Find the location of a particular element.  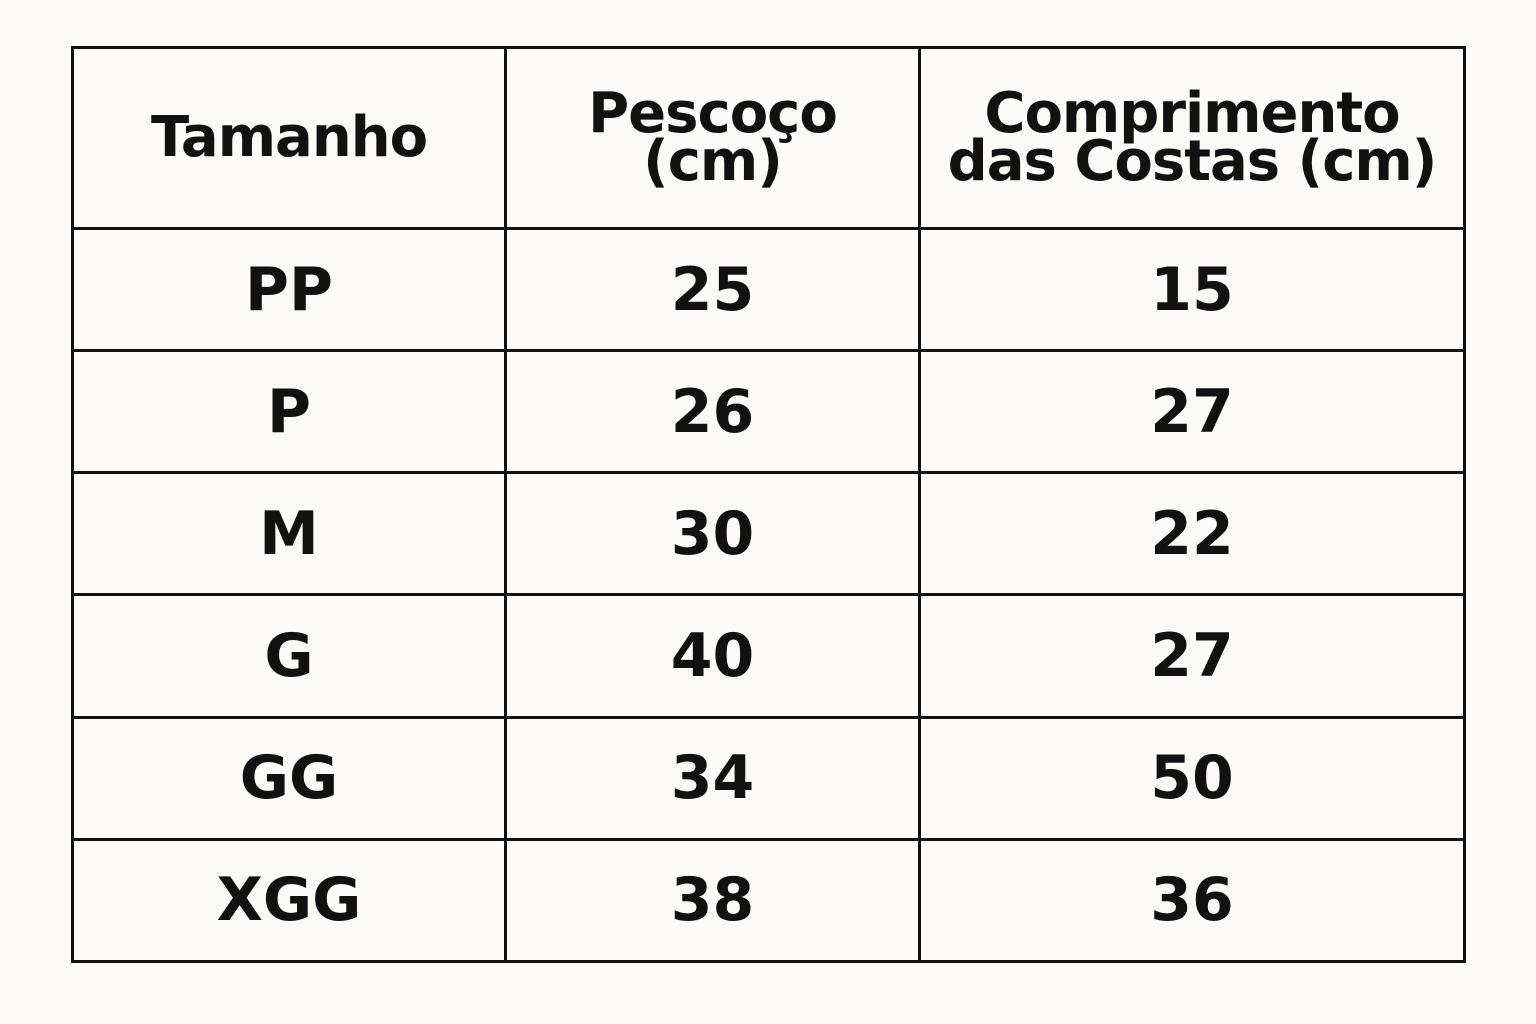

header-size-text: Tamanho is located at coordinates (289, 137).